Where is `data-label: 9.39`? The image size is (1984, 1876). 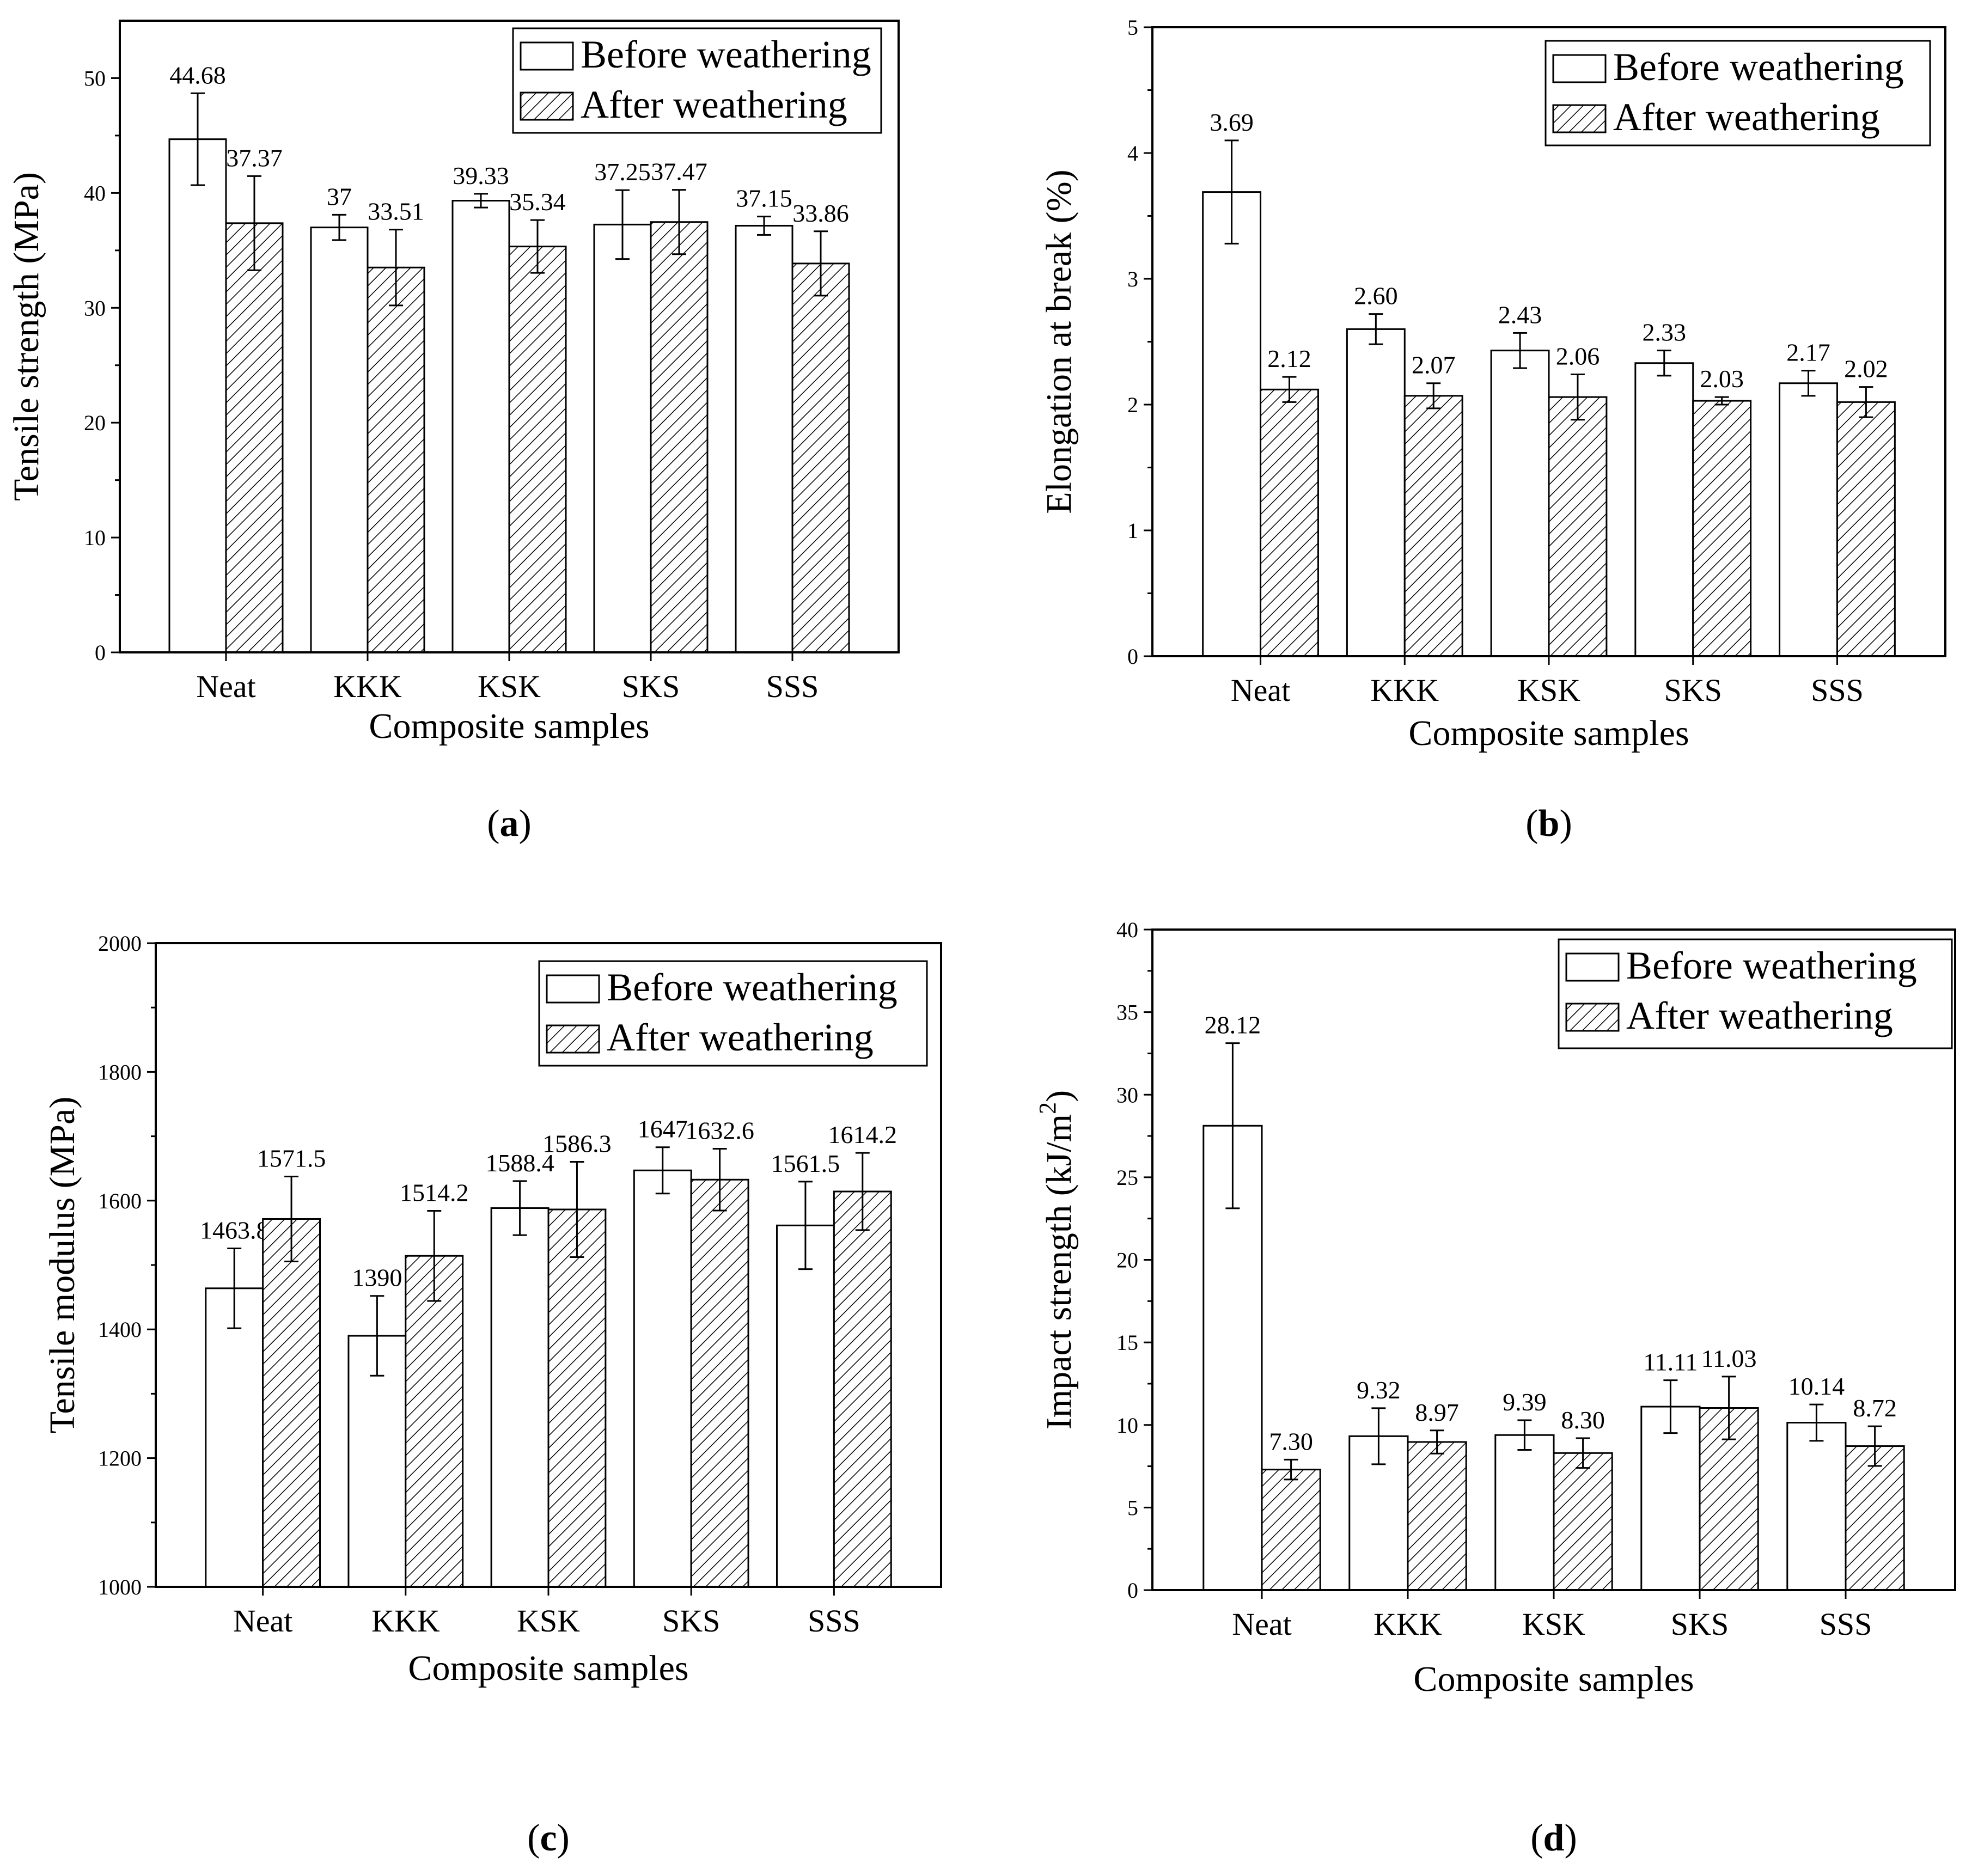 data-label: 9.39 is located at coordinates (1525, 1402).